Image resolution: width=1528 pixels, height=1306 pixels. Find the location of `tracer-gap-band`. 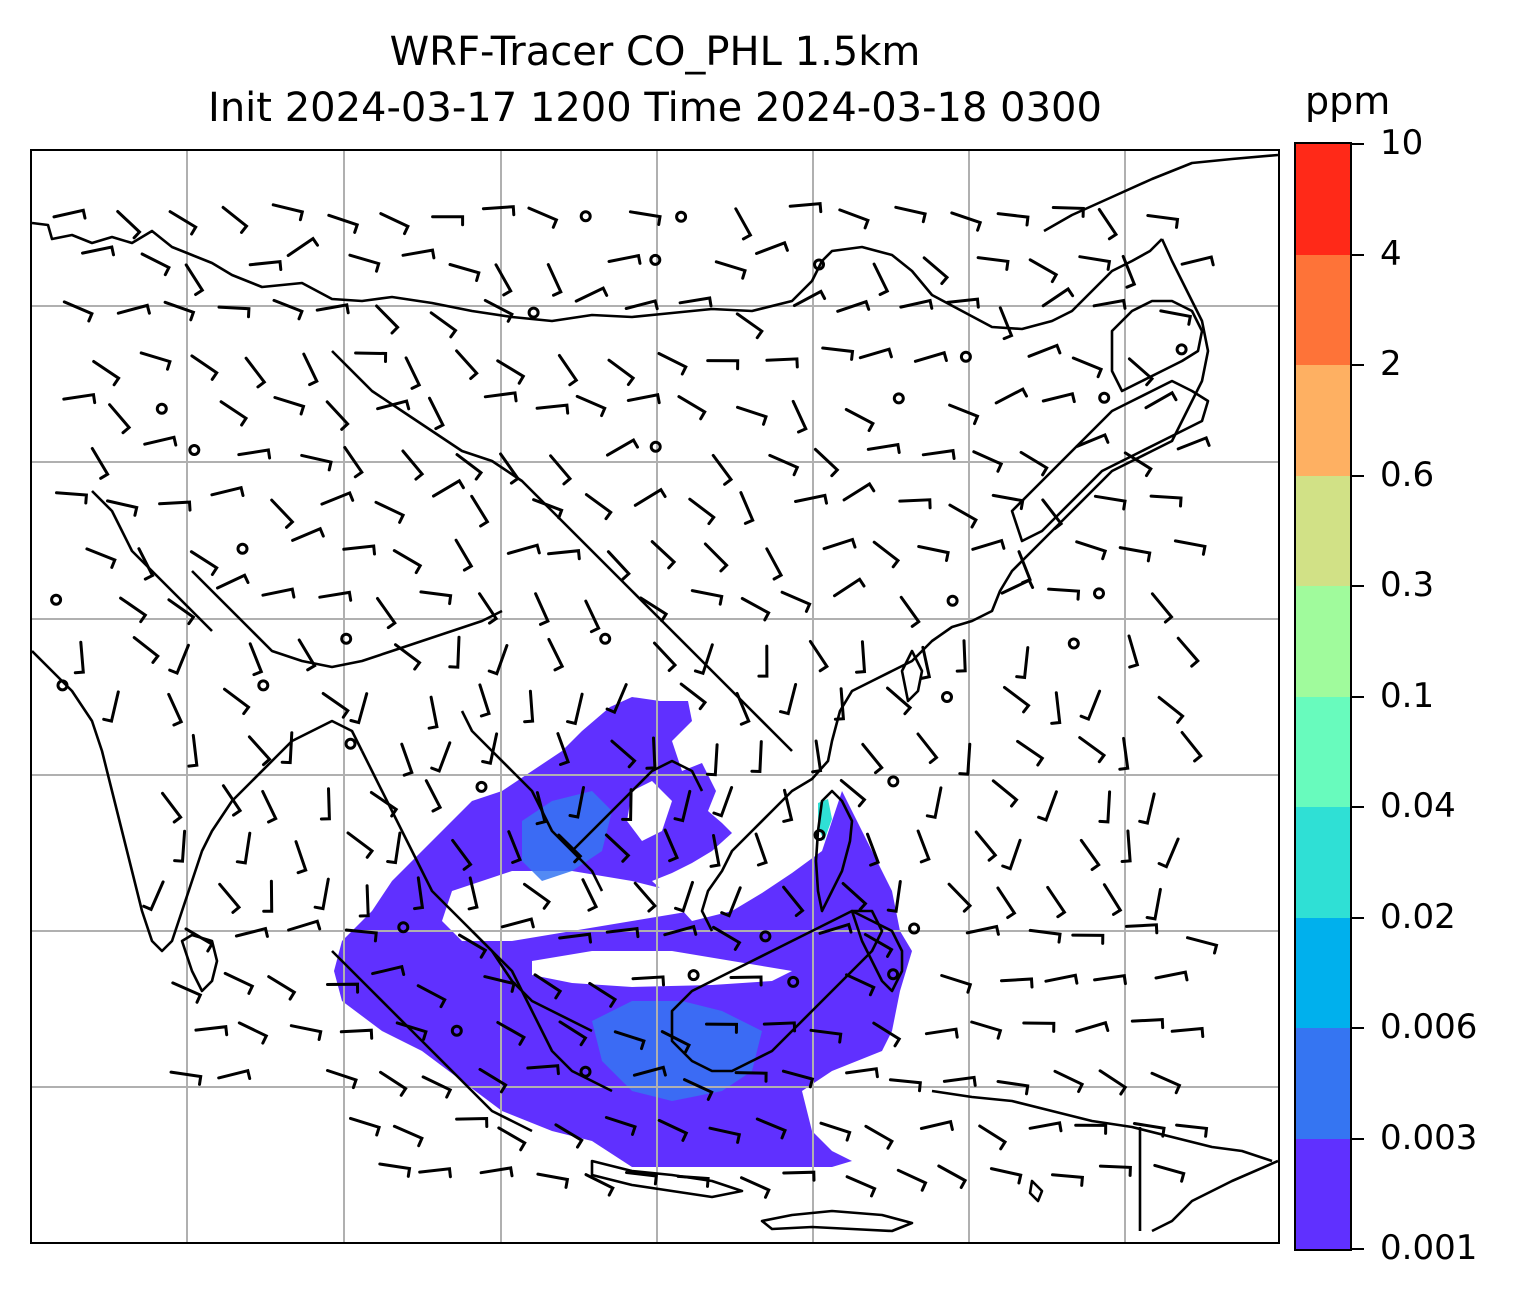

tracer-gap-band is located at coordinates (662, 969).